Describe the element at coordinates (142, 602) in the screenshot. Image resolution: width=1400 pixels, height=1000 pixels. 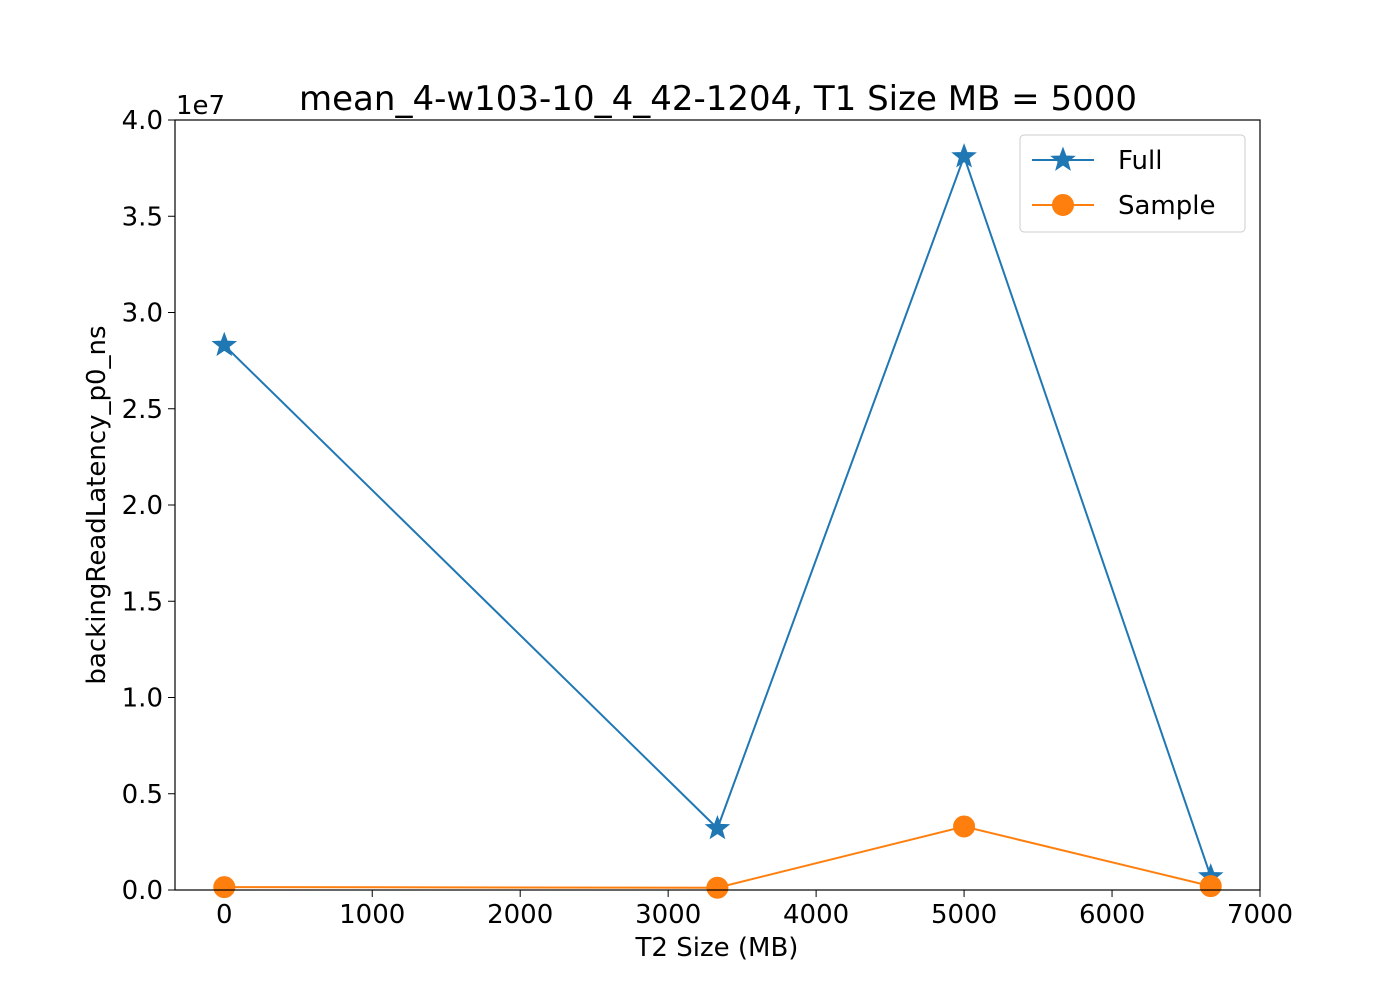
I see `y-tick-label: 1.5` at that location.